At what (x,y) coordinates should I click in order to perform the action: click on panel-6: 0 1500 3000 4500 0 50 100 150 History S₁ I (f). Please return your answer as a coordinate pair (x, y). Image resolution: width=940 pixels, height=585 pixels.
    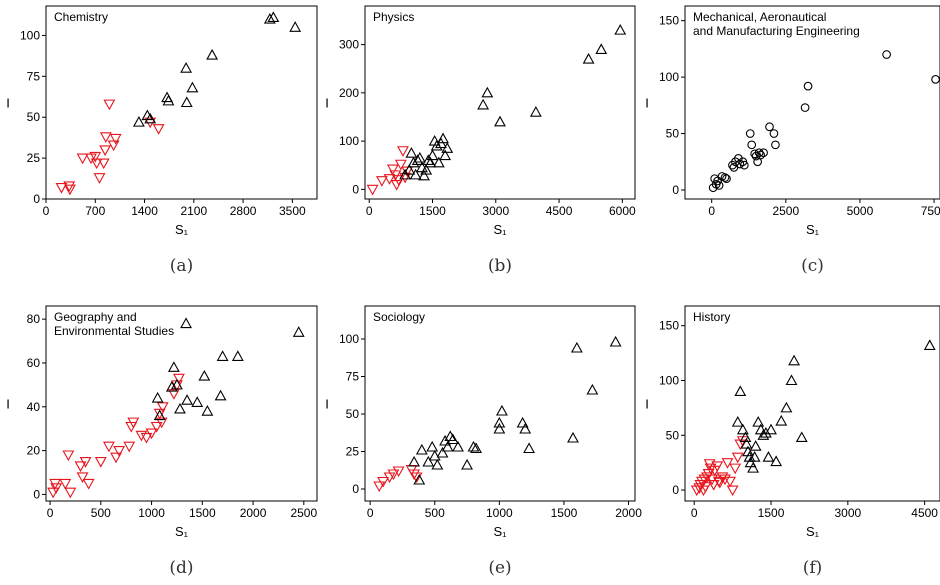
    Looking at the image, I should click on (792, 441).